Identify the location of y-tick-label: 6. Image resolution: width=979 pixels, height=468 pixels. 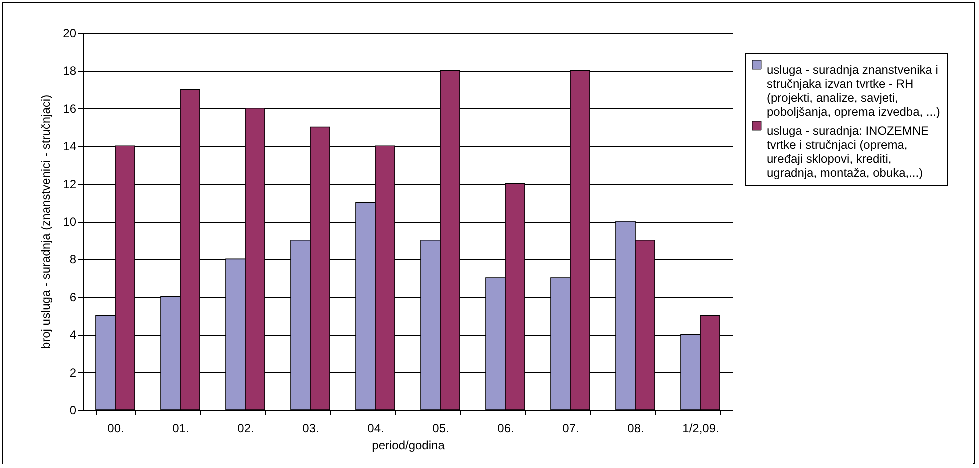
(73, 297).